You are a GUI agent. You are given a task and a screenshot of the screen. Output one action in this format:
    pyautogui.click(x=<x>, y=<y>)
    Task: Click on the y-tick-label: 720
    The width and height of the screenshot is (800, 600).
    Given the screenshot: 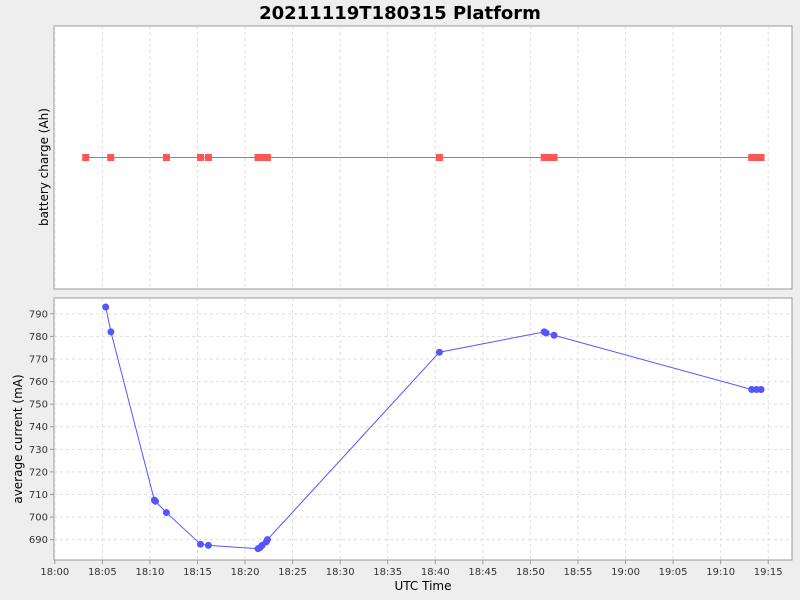 What is the action you would take?
    pyautogui.click(x=38, y=472)
    